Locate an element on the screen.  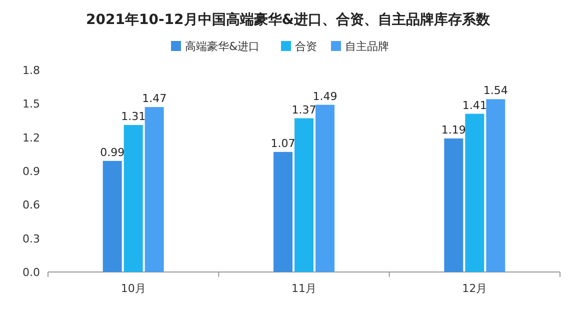
data-label: 1.37 is located at coordinates (304, 109).